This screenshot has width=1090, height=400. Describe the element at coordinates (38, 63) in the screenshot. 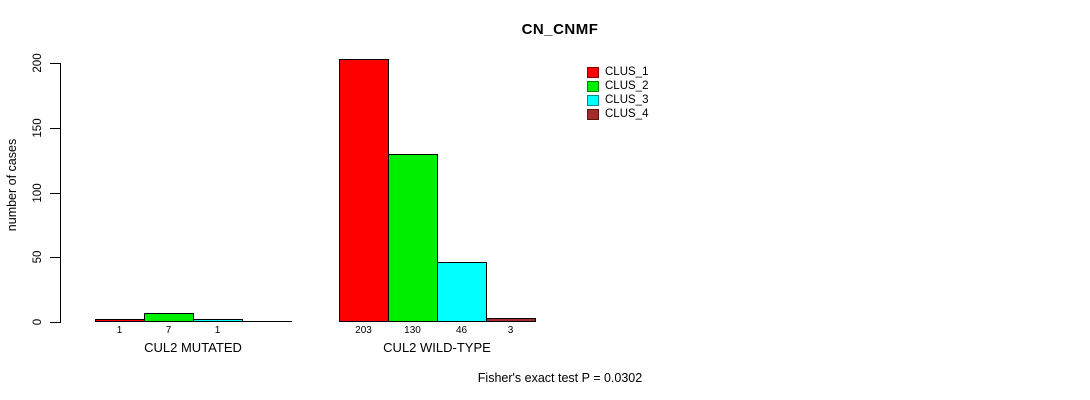

I see `y-axis-tick-label-text: 200` at that location.